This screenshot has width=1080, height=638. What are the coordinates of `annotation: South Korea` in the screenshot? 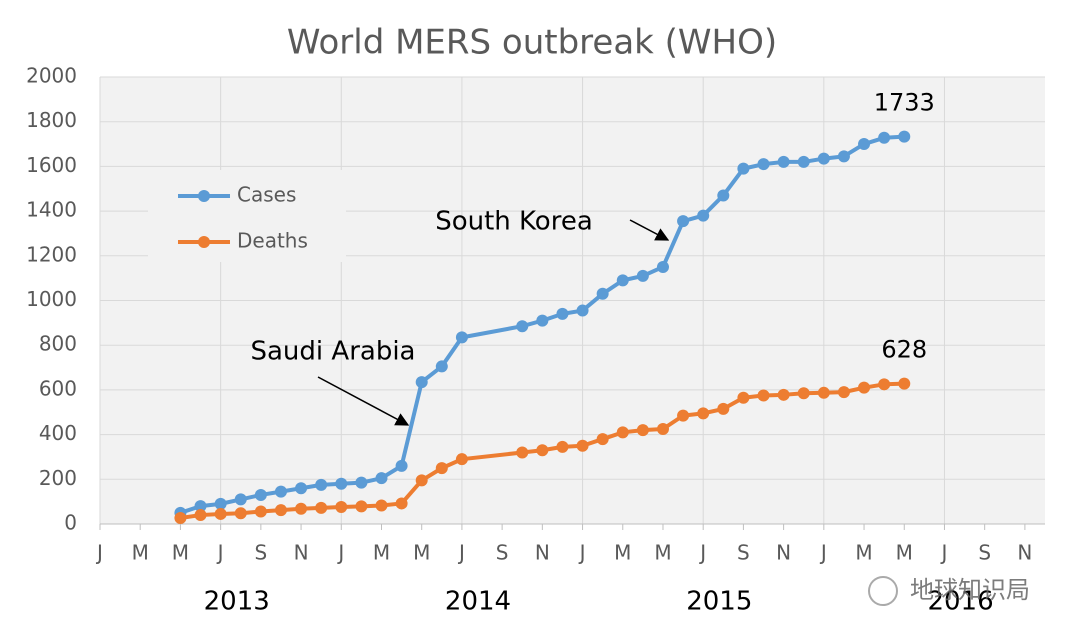 It's located at (514, 222).